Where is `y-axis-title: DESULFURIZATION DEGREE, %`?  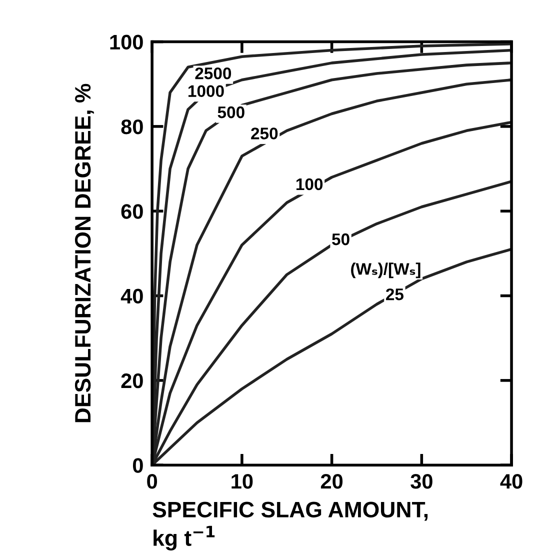 y-axis-title: DESULFURIZATION DEGREE, % is located at coordinates (84, 253).